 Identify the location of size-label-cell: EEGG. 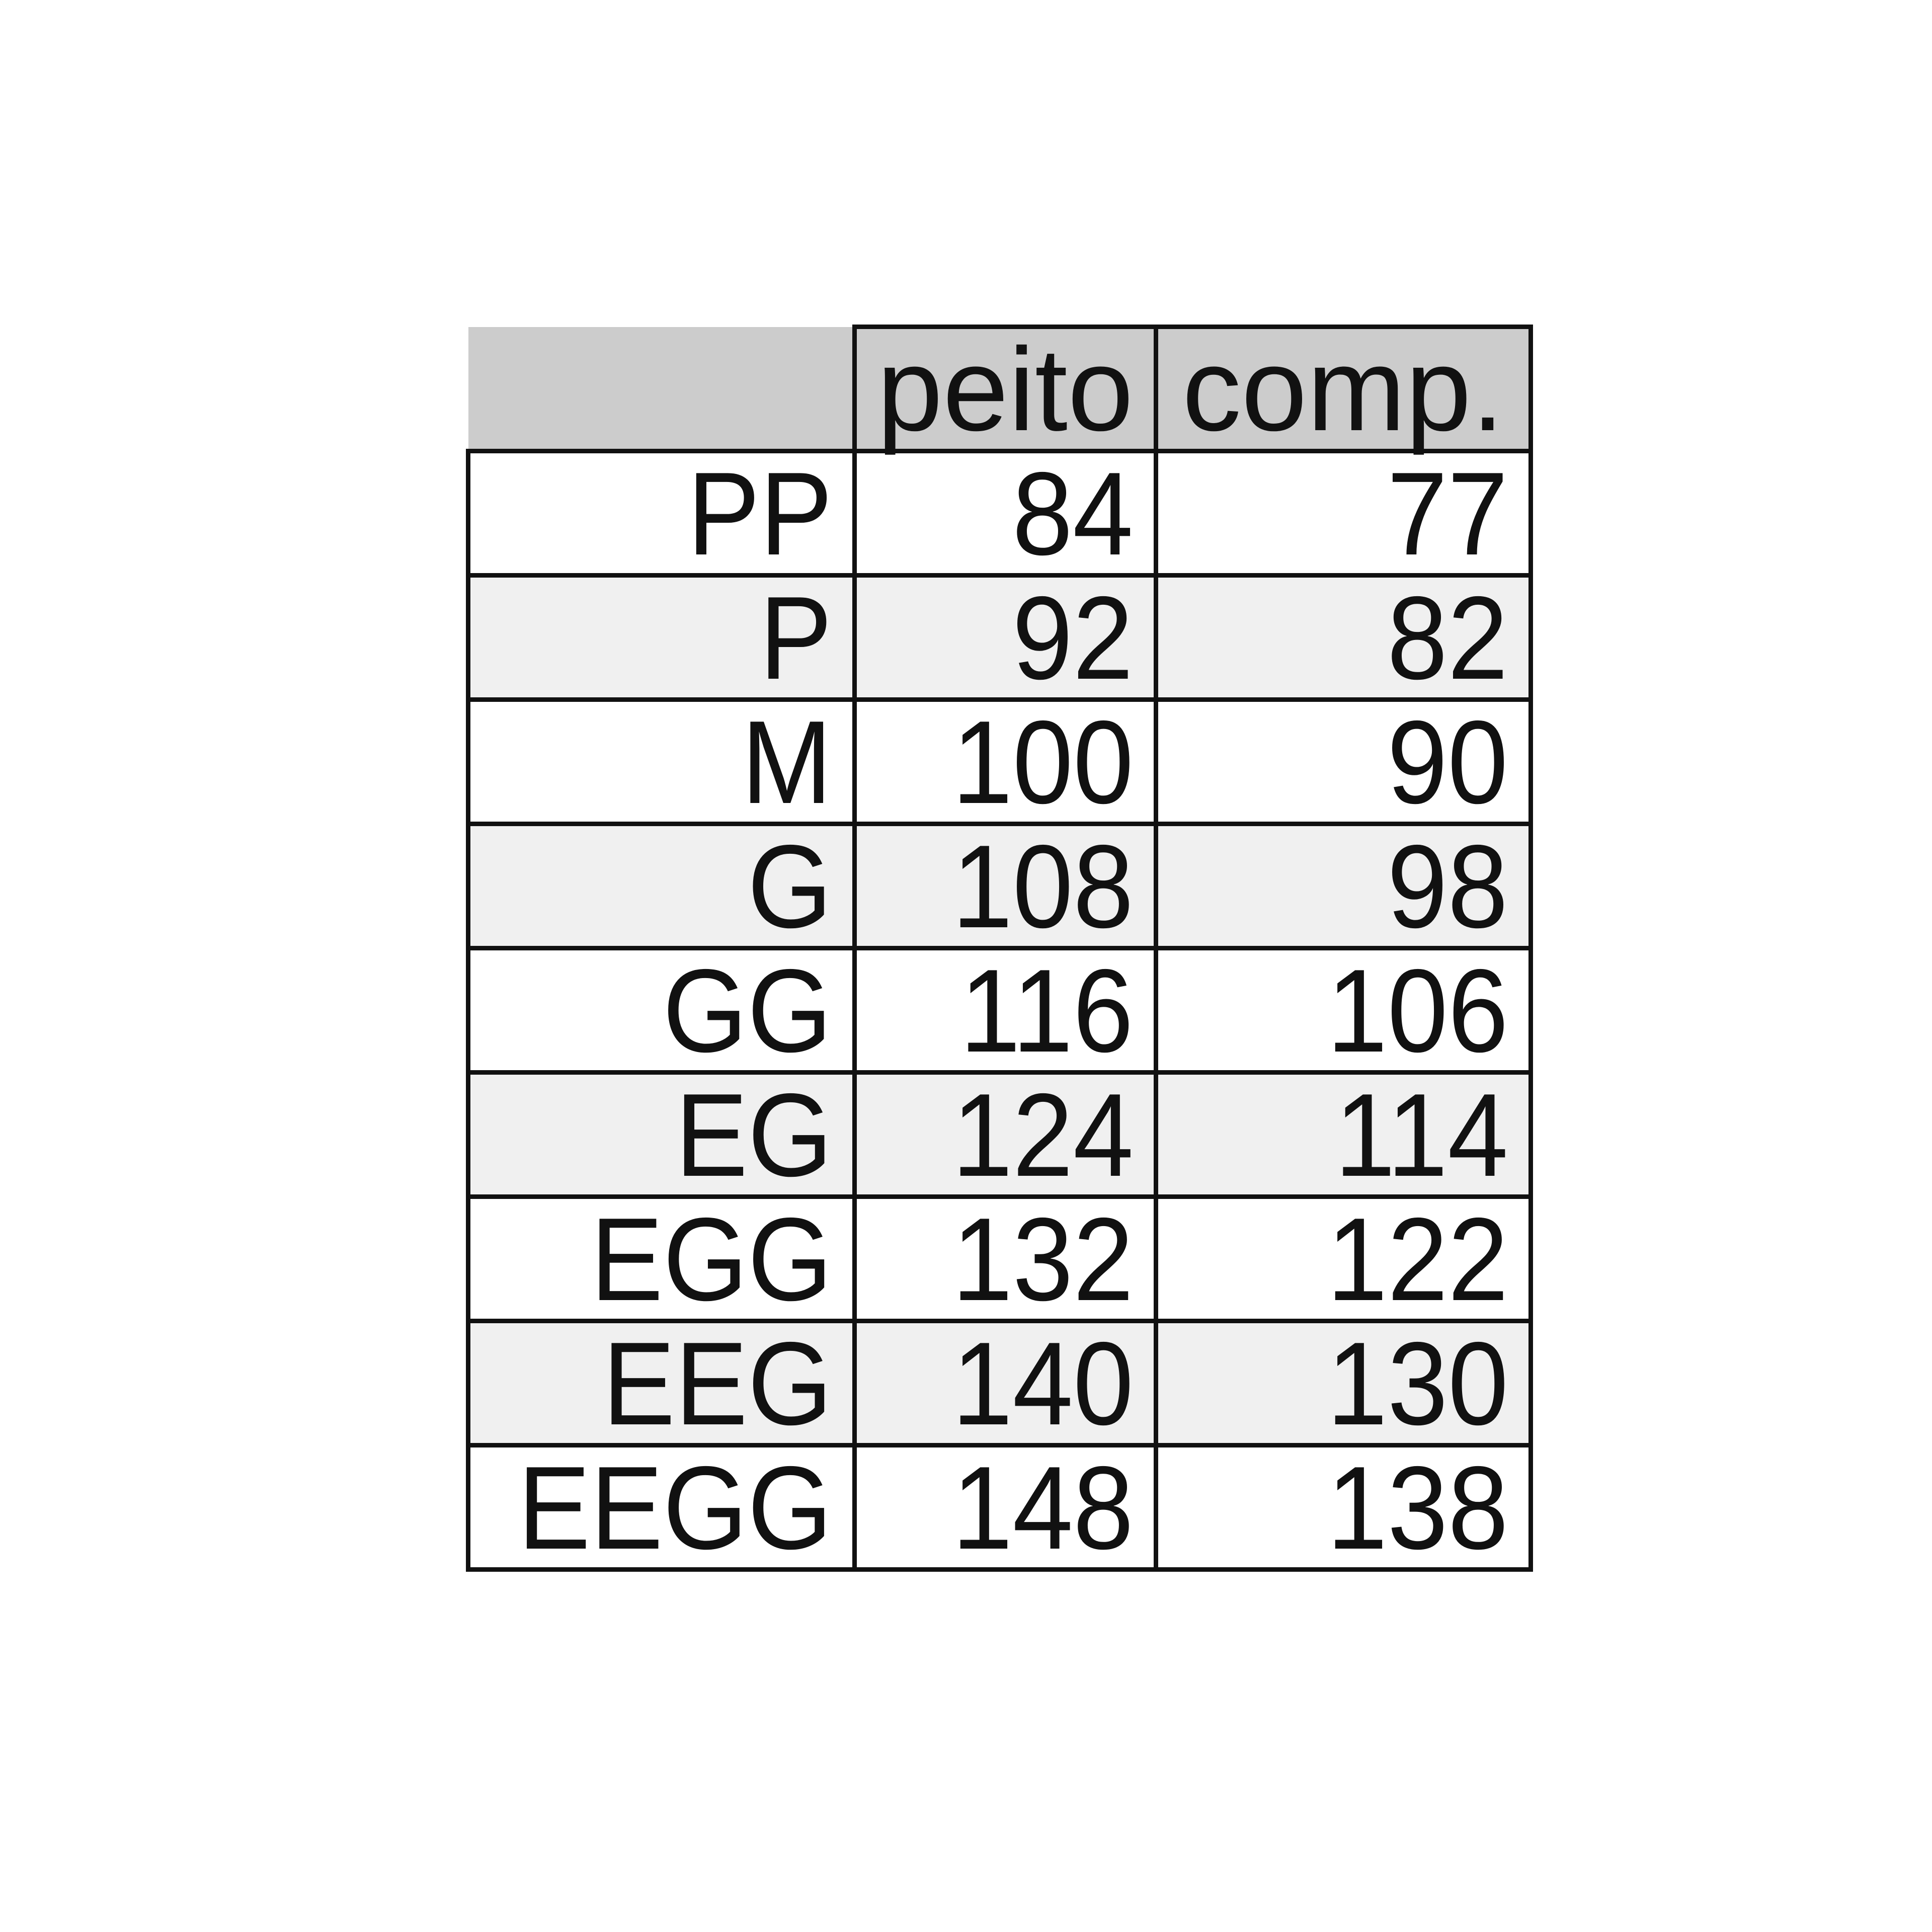
(661, 1508).